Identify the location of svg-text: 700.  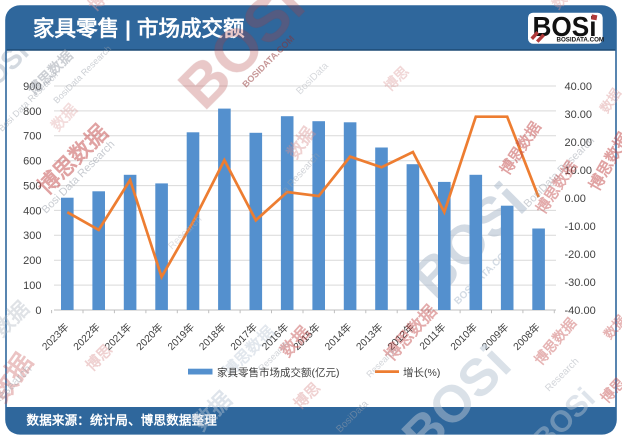
(32, 137).